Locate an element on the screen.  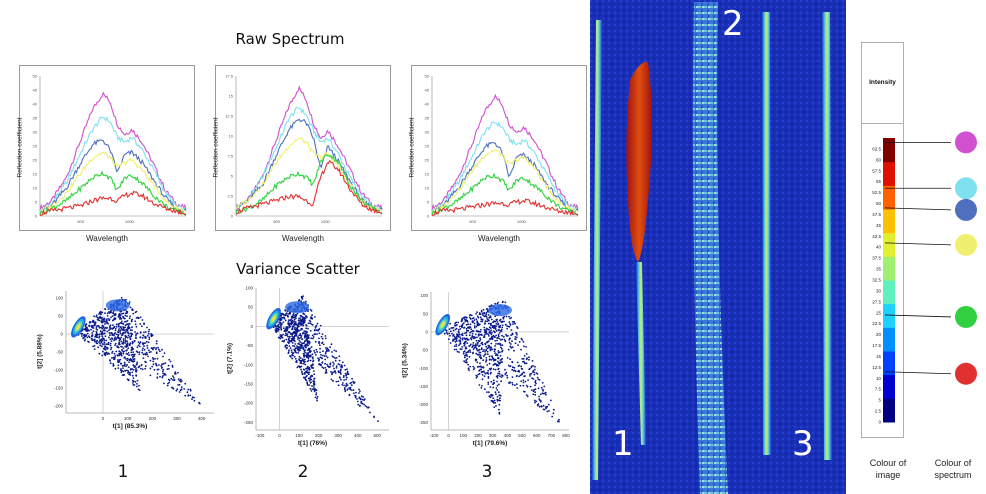
x-tick-label: 200 is located at coordinates (478, 435).